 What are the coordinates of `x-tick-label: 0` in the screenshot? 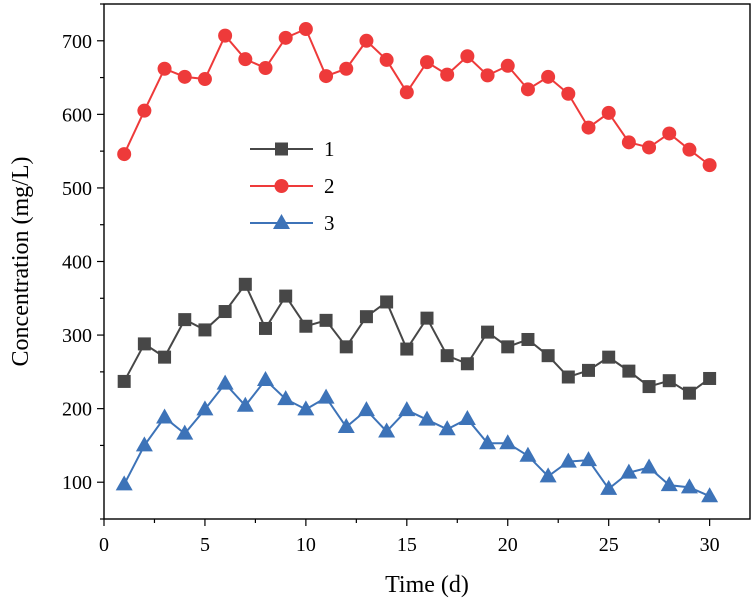 It's located at (104, 545).